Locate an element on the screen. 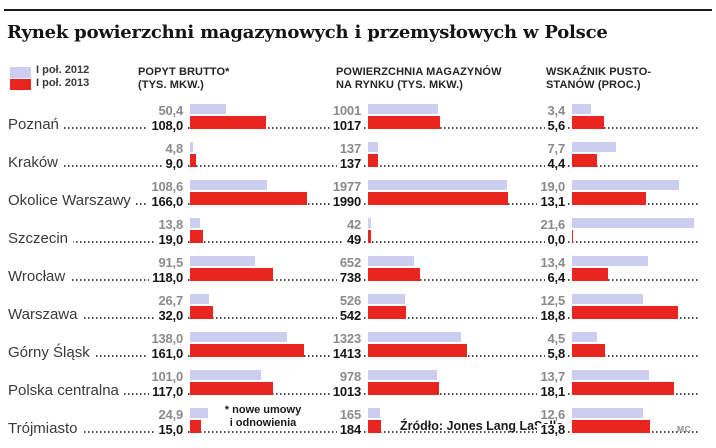 The image size is (716, 448). value-2013: 32,0 is located at coordinates (170, 315).